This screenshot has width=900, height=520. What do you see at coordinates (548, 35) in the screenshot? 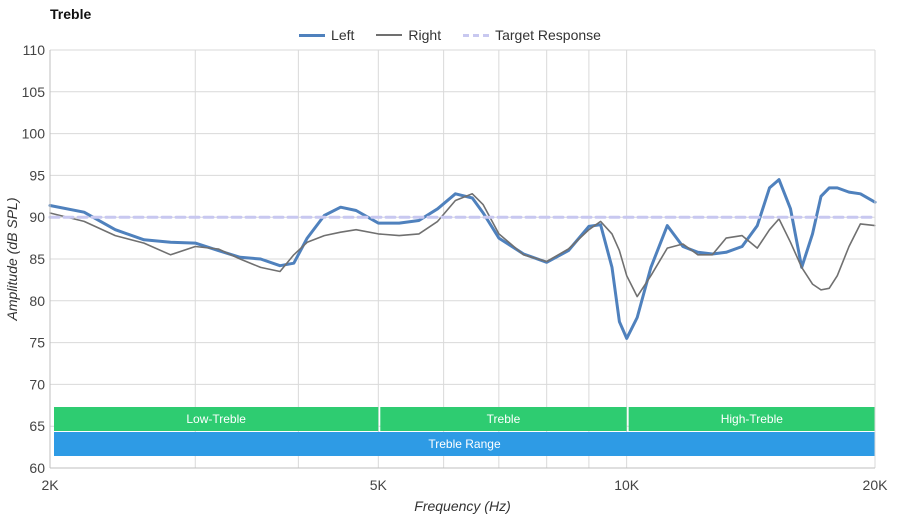
I see `legend-label-target: Target Response` at bounding box center [548, 35].